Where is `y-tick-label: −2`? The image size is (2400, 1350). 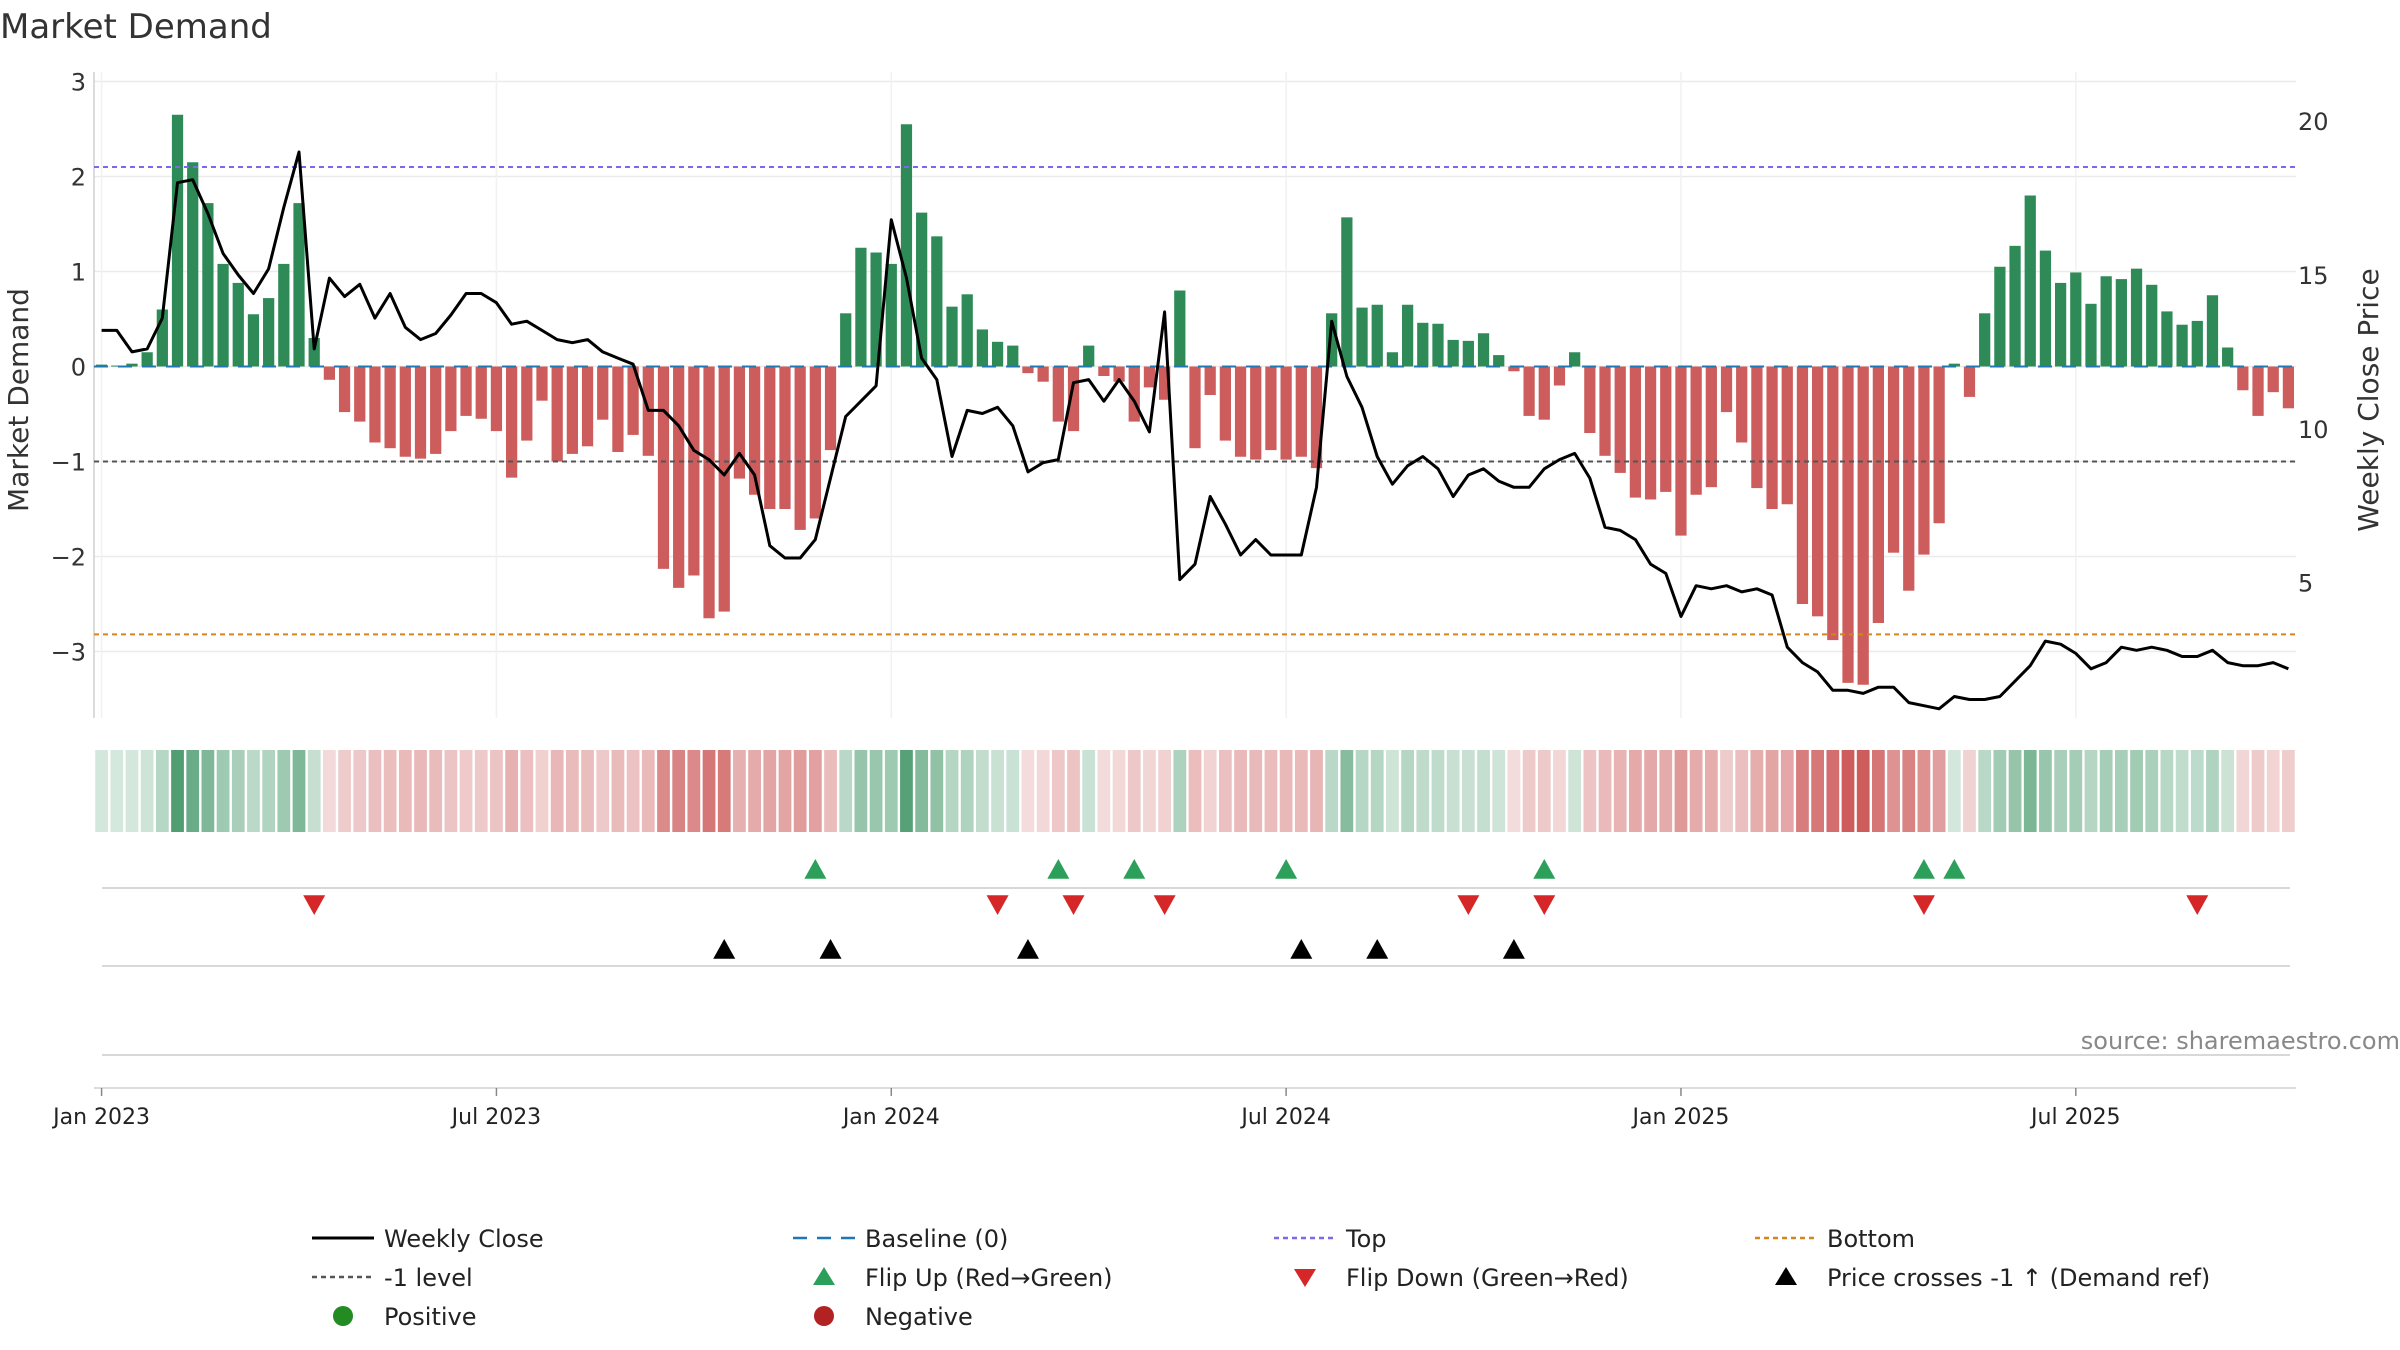 y-tick-label: −2 is located at coordinates (68, 558).